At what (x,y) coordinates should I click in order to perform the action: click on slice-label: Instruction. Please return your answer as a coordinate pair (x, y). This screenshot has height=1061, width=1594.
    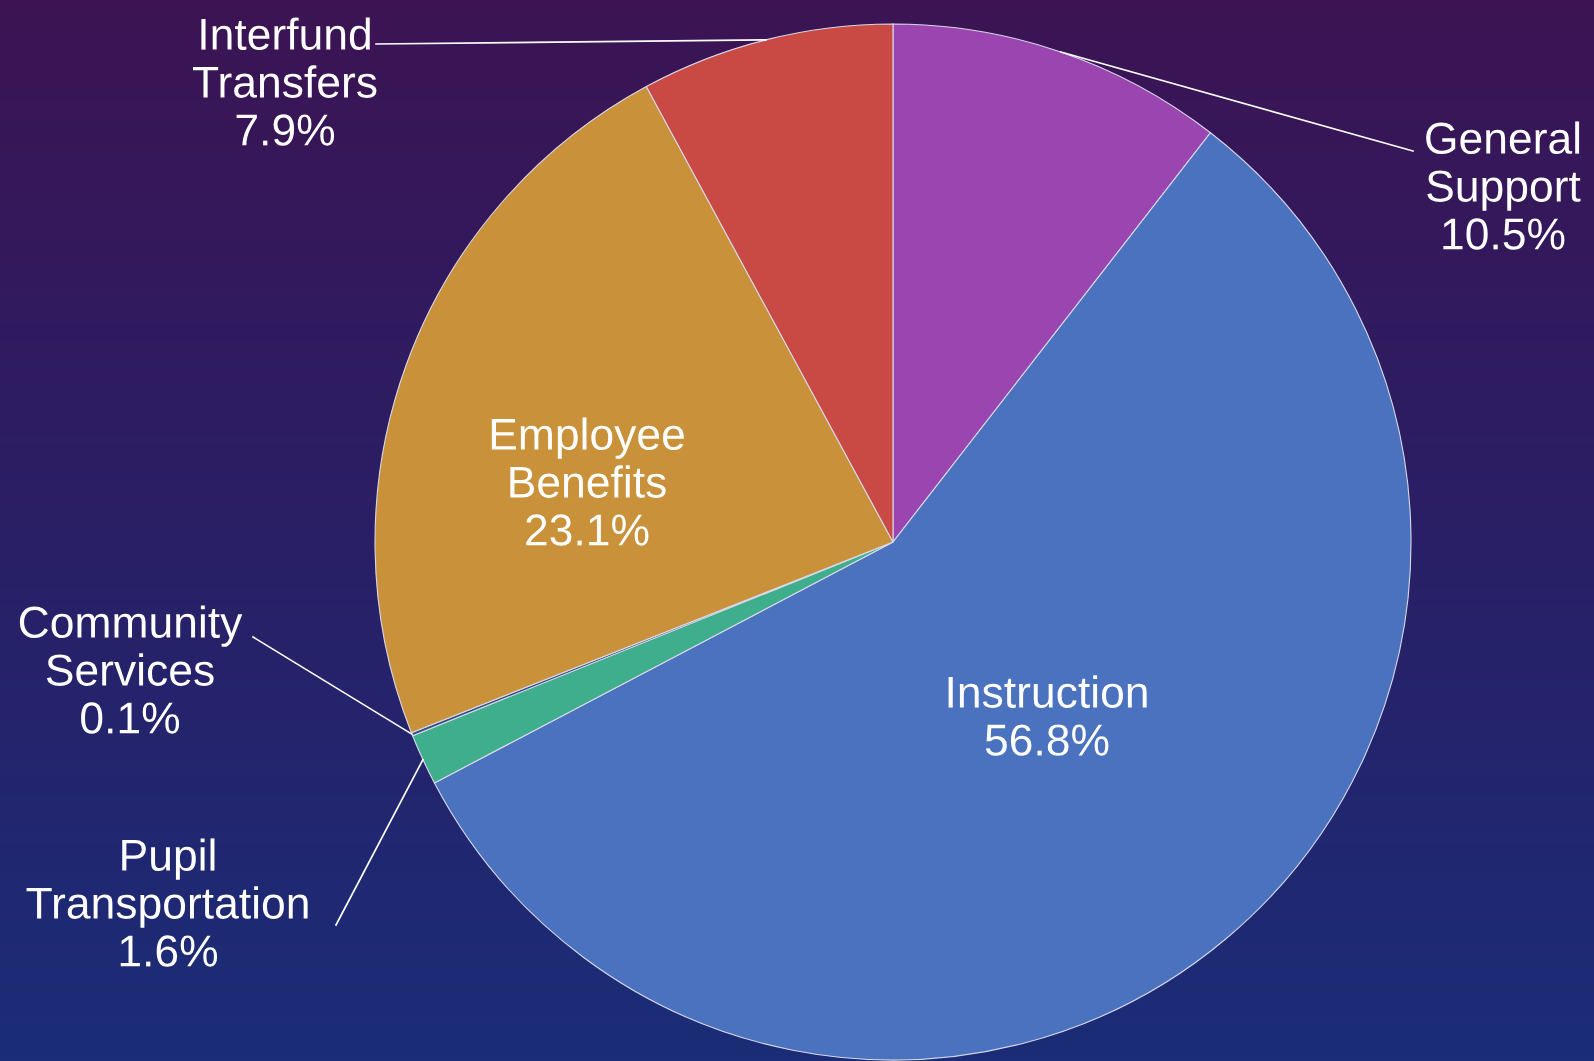
    Looking at the image, I should click on (1047, 691).